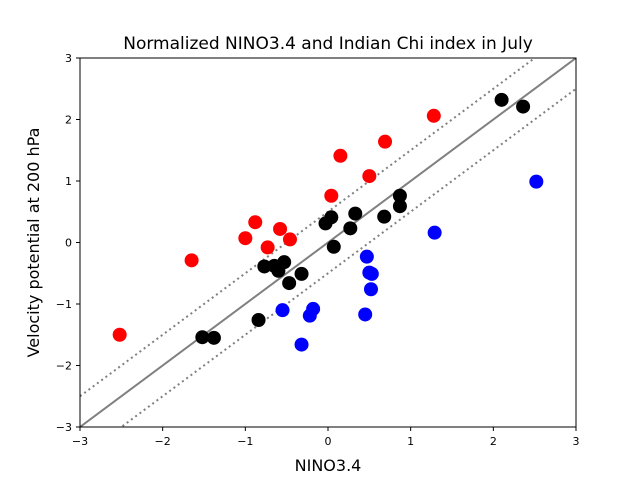 This screenshot has height=480, width=640. Describe the element at coordinates (328, 441) in the screenshot. I see `x-tick-label: 0` at that location.